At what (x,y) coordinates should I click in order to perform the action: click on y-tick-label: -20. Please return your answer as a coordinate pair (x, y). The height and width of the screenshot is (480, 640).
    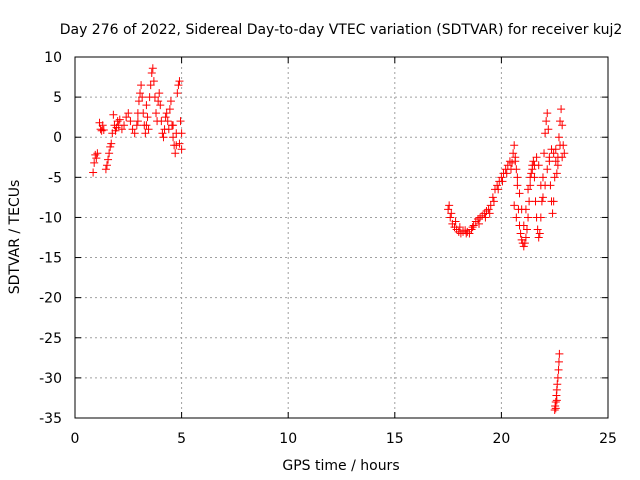
    Looking at the image, I should click on (50, 299).